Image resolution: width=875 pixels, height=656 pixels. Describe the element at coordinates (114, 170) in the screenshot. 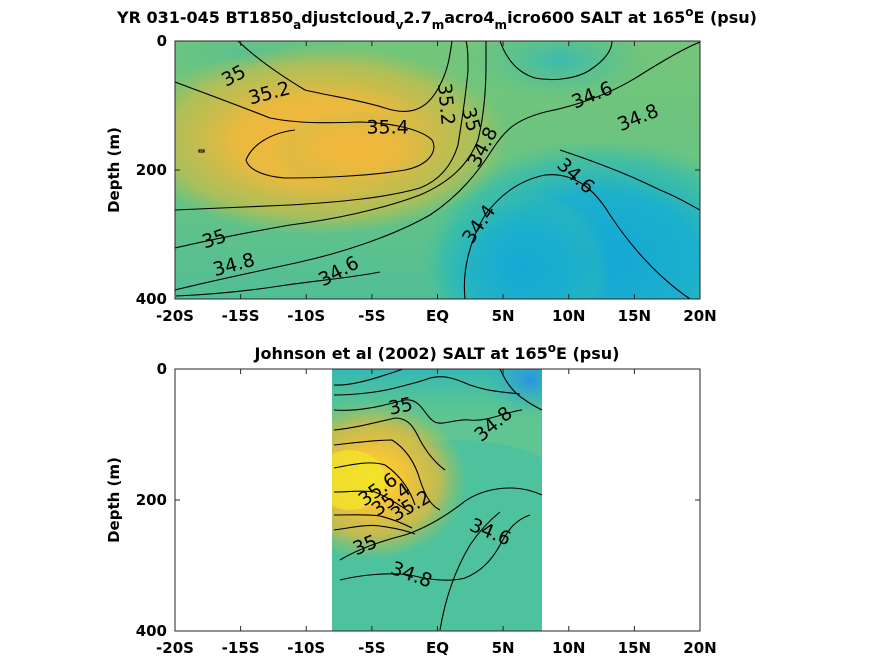

I see `panel1-y-axis-label: Depth (m)` at that location.